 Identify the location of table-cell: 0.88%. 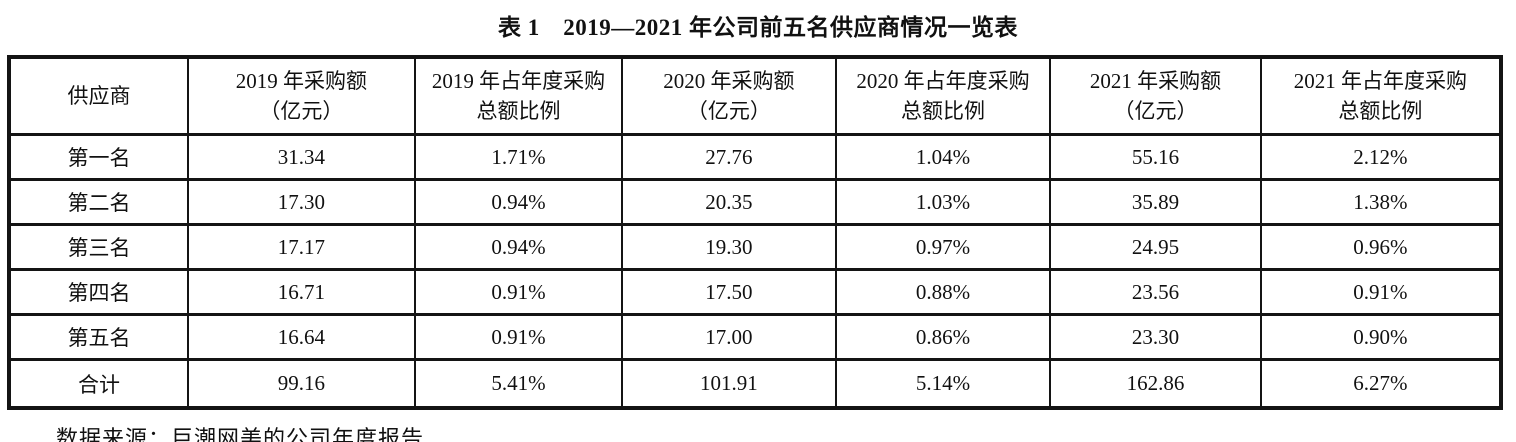
(943, 292).